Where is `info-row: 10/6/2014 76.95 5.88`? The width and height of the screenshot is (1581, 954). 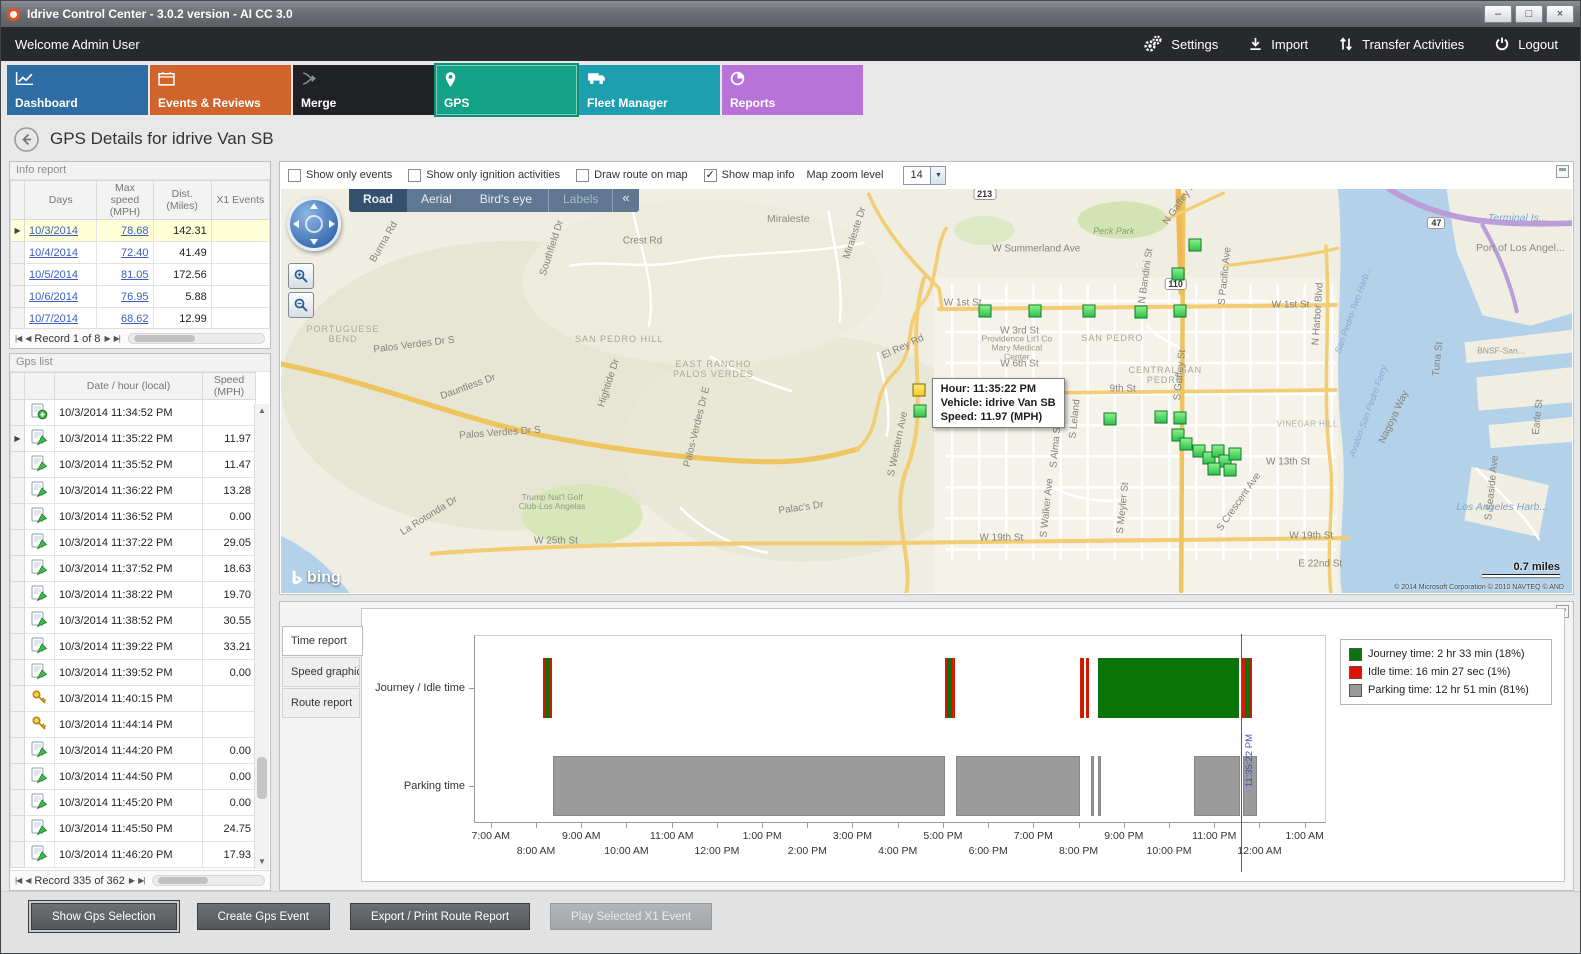
info-row: 10/6/2014 76.95 5.88 is located at coordinates (140, 296).